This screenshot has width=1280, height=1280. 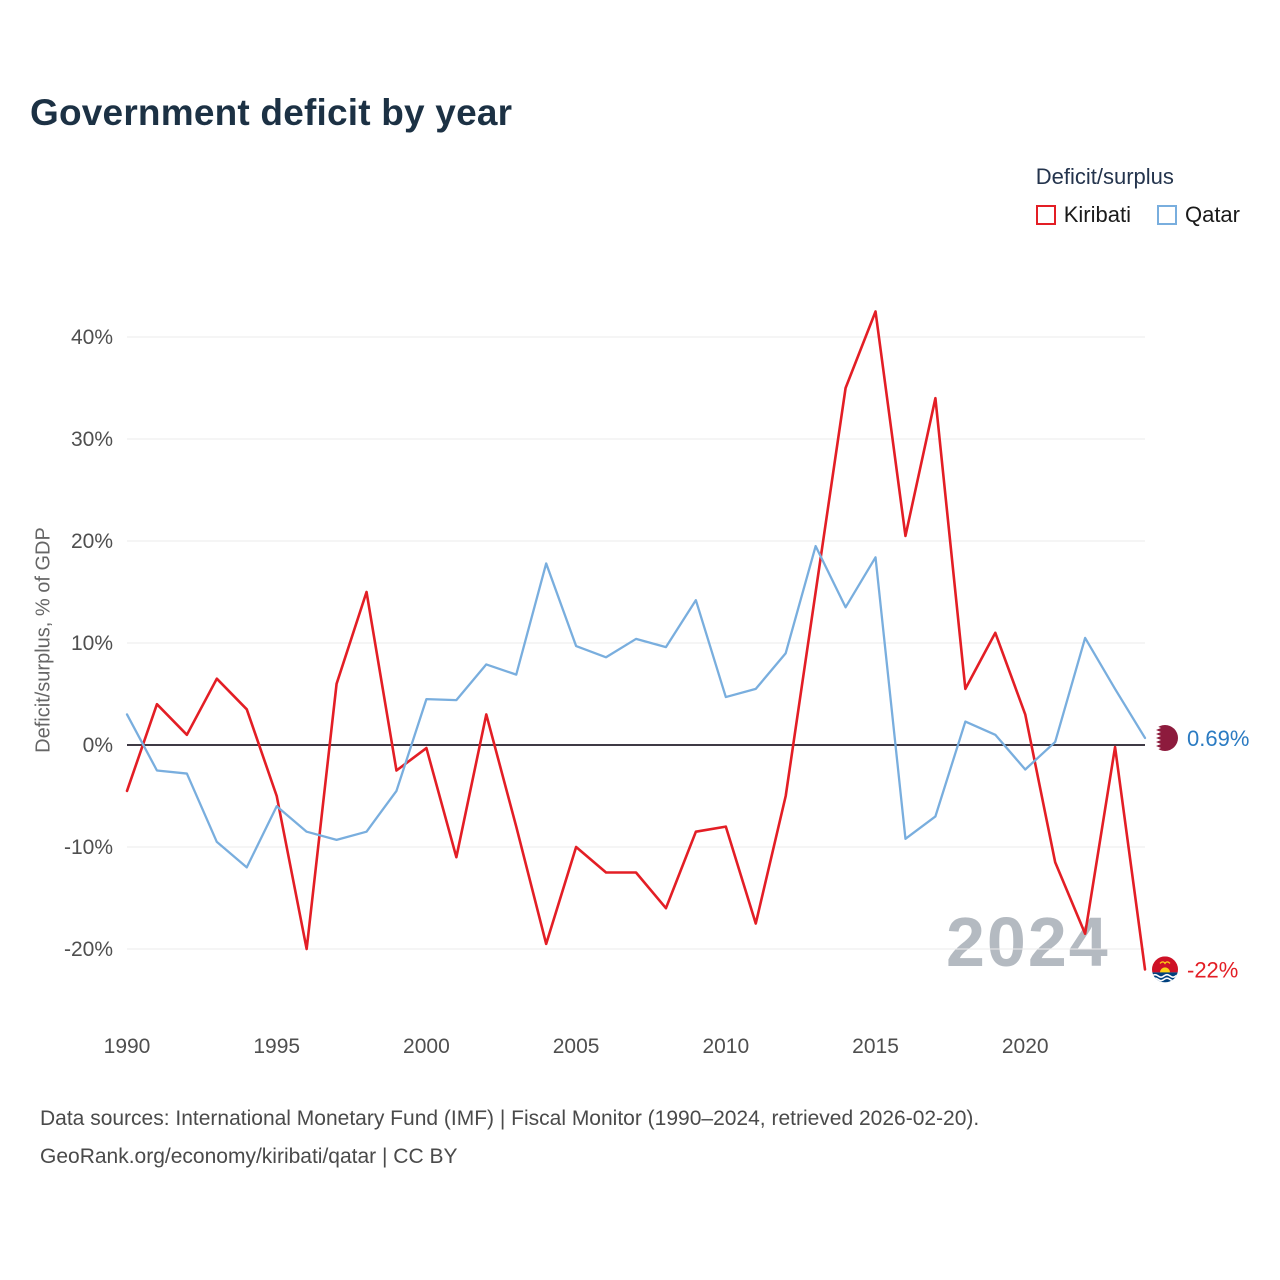 What do you see at coordinates (43, 640) in the screenshot?
I see `y-axis-title: Deficit/surplus, % of GDP` at bounding box center [43, 640].